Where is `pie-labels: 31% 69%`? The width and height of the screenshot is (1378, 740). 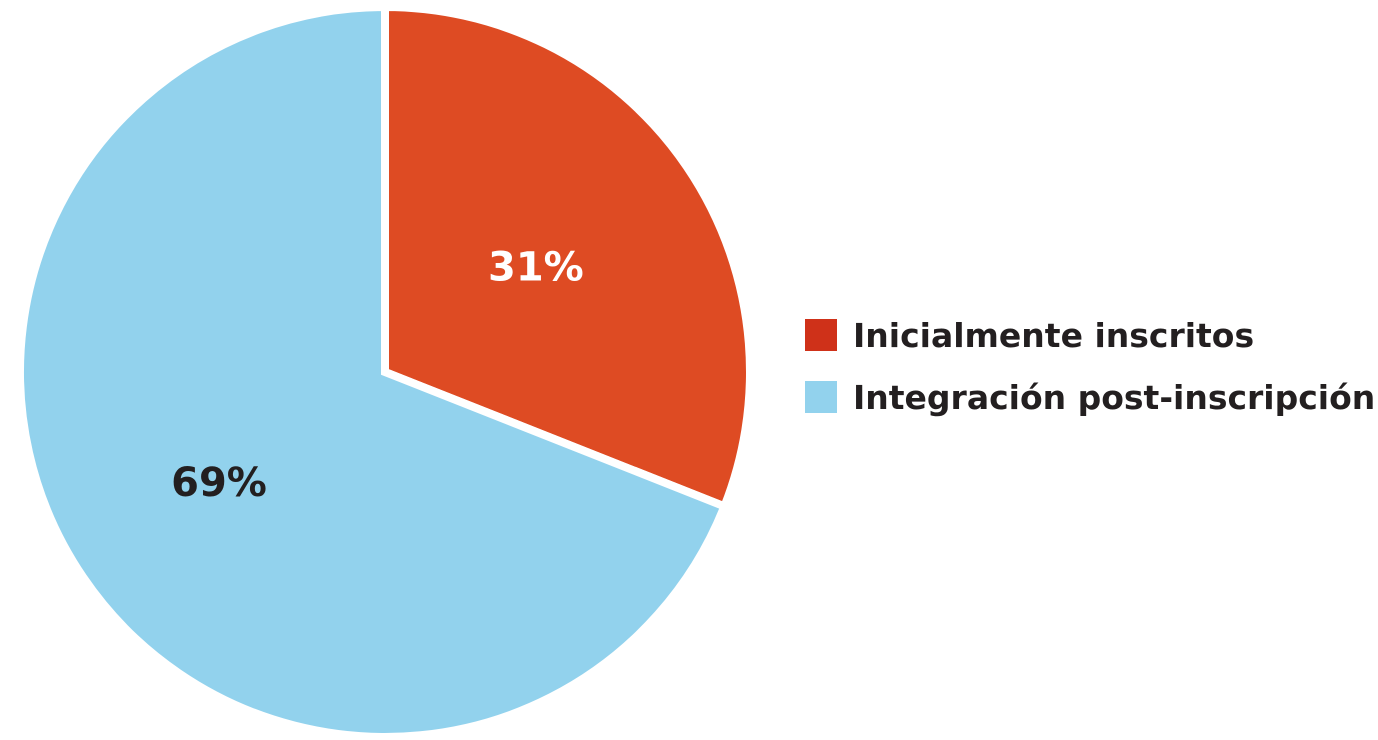
pie-labels: 31% 69% is located at coordinates (377, 374).